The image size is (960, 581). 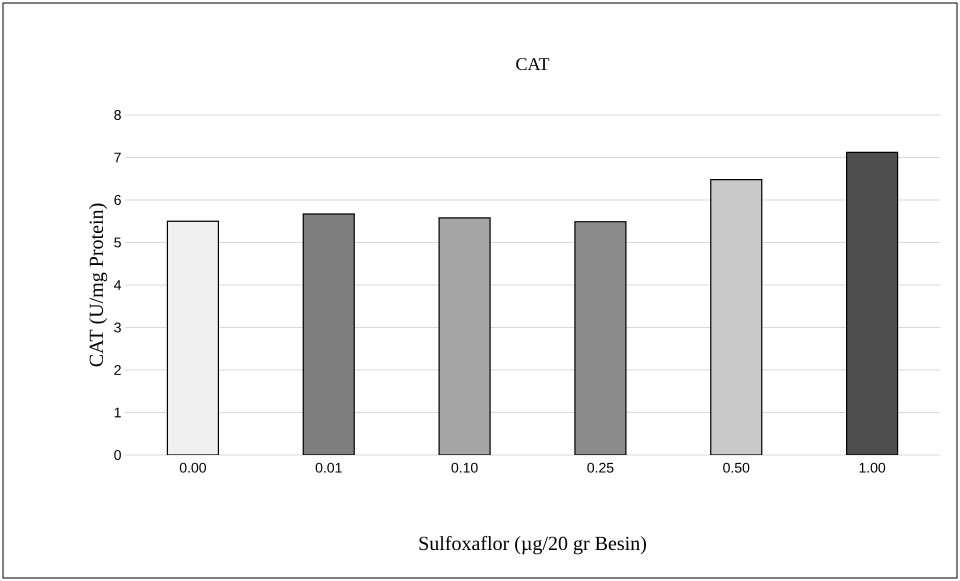 I want to click on y-tick-label: 4, so click(x=118, y=285).